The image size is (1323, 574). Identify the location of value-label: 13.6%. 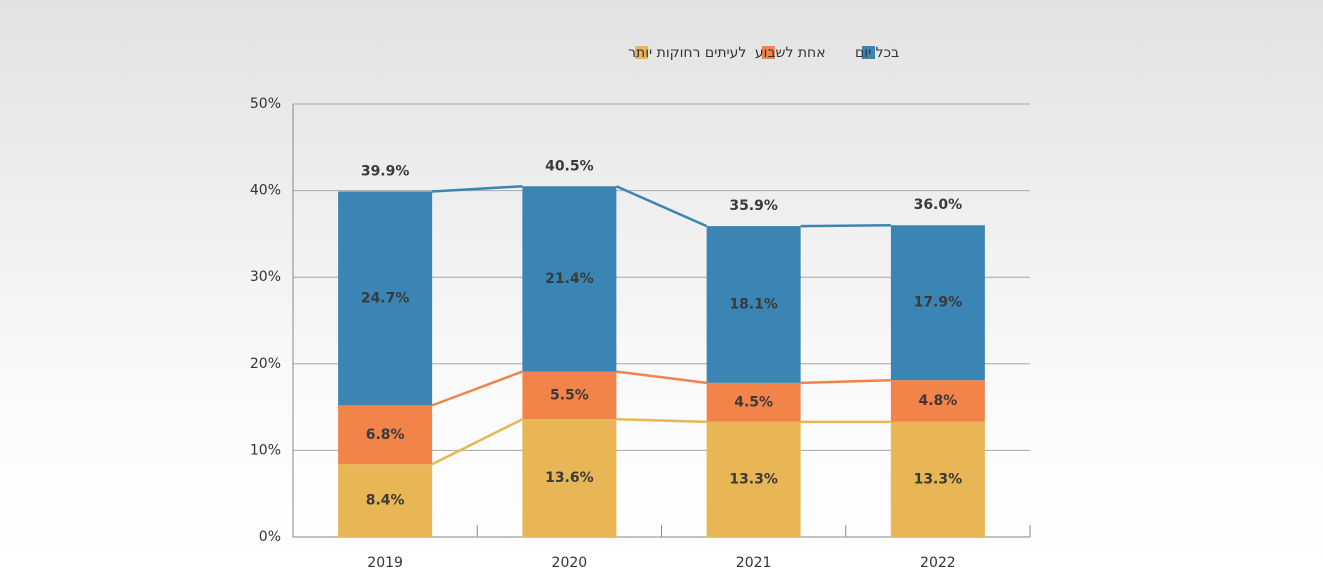
(569, 478).